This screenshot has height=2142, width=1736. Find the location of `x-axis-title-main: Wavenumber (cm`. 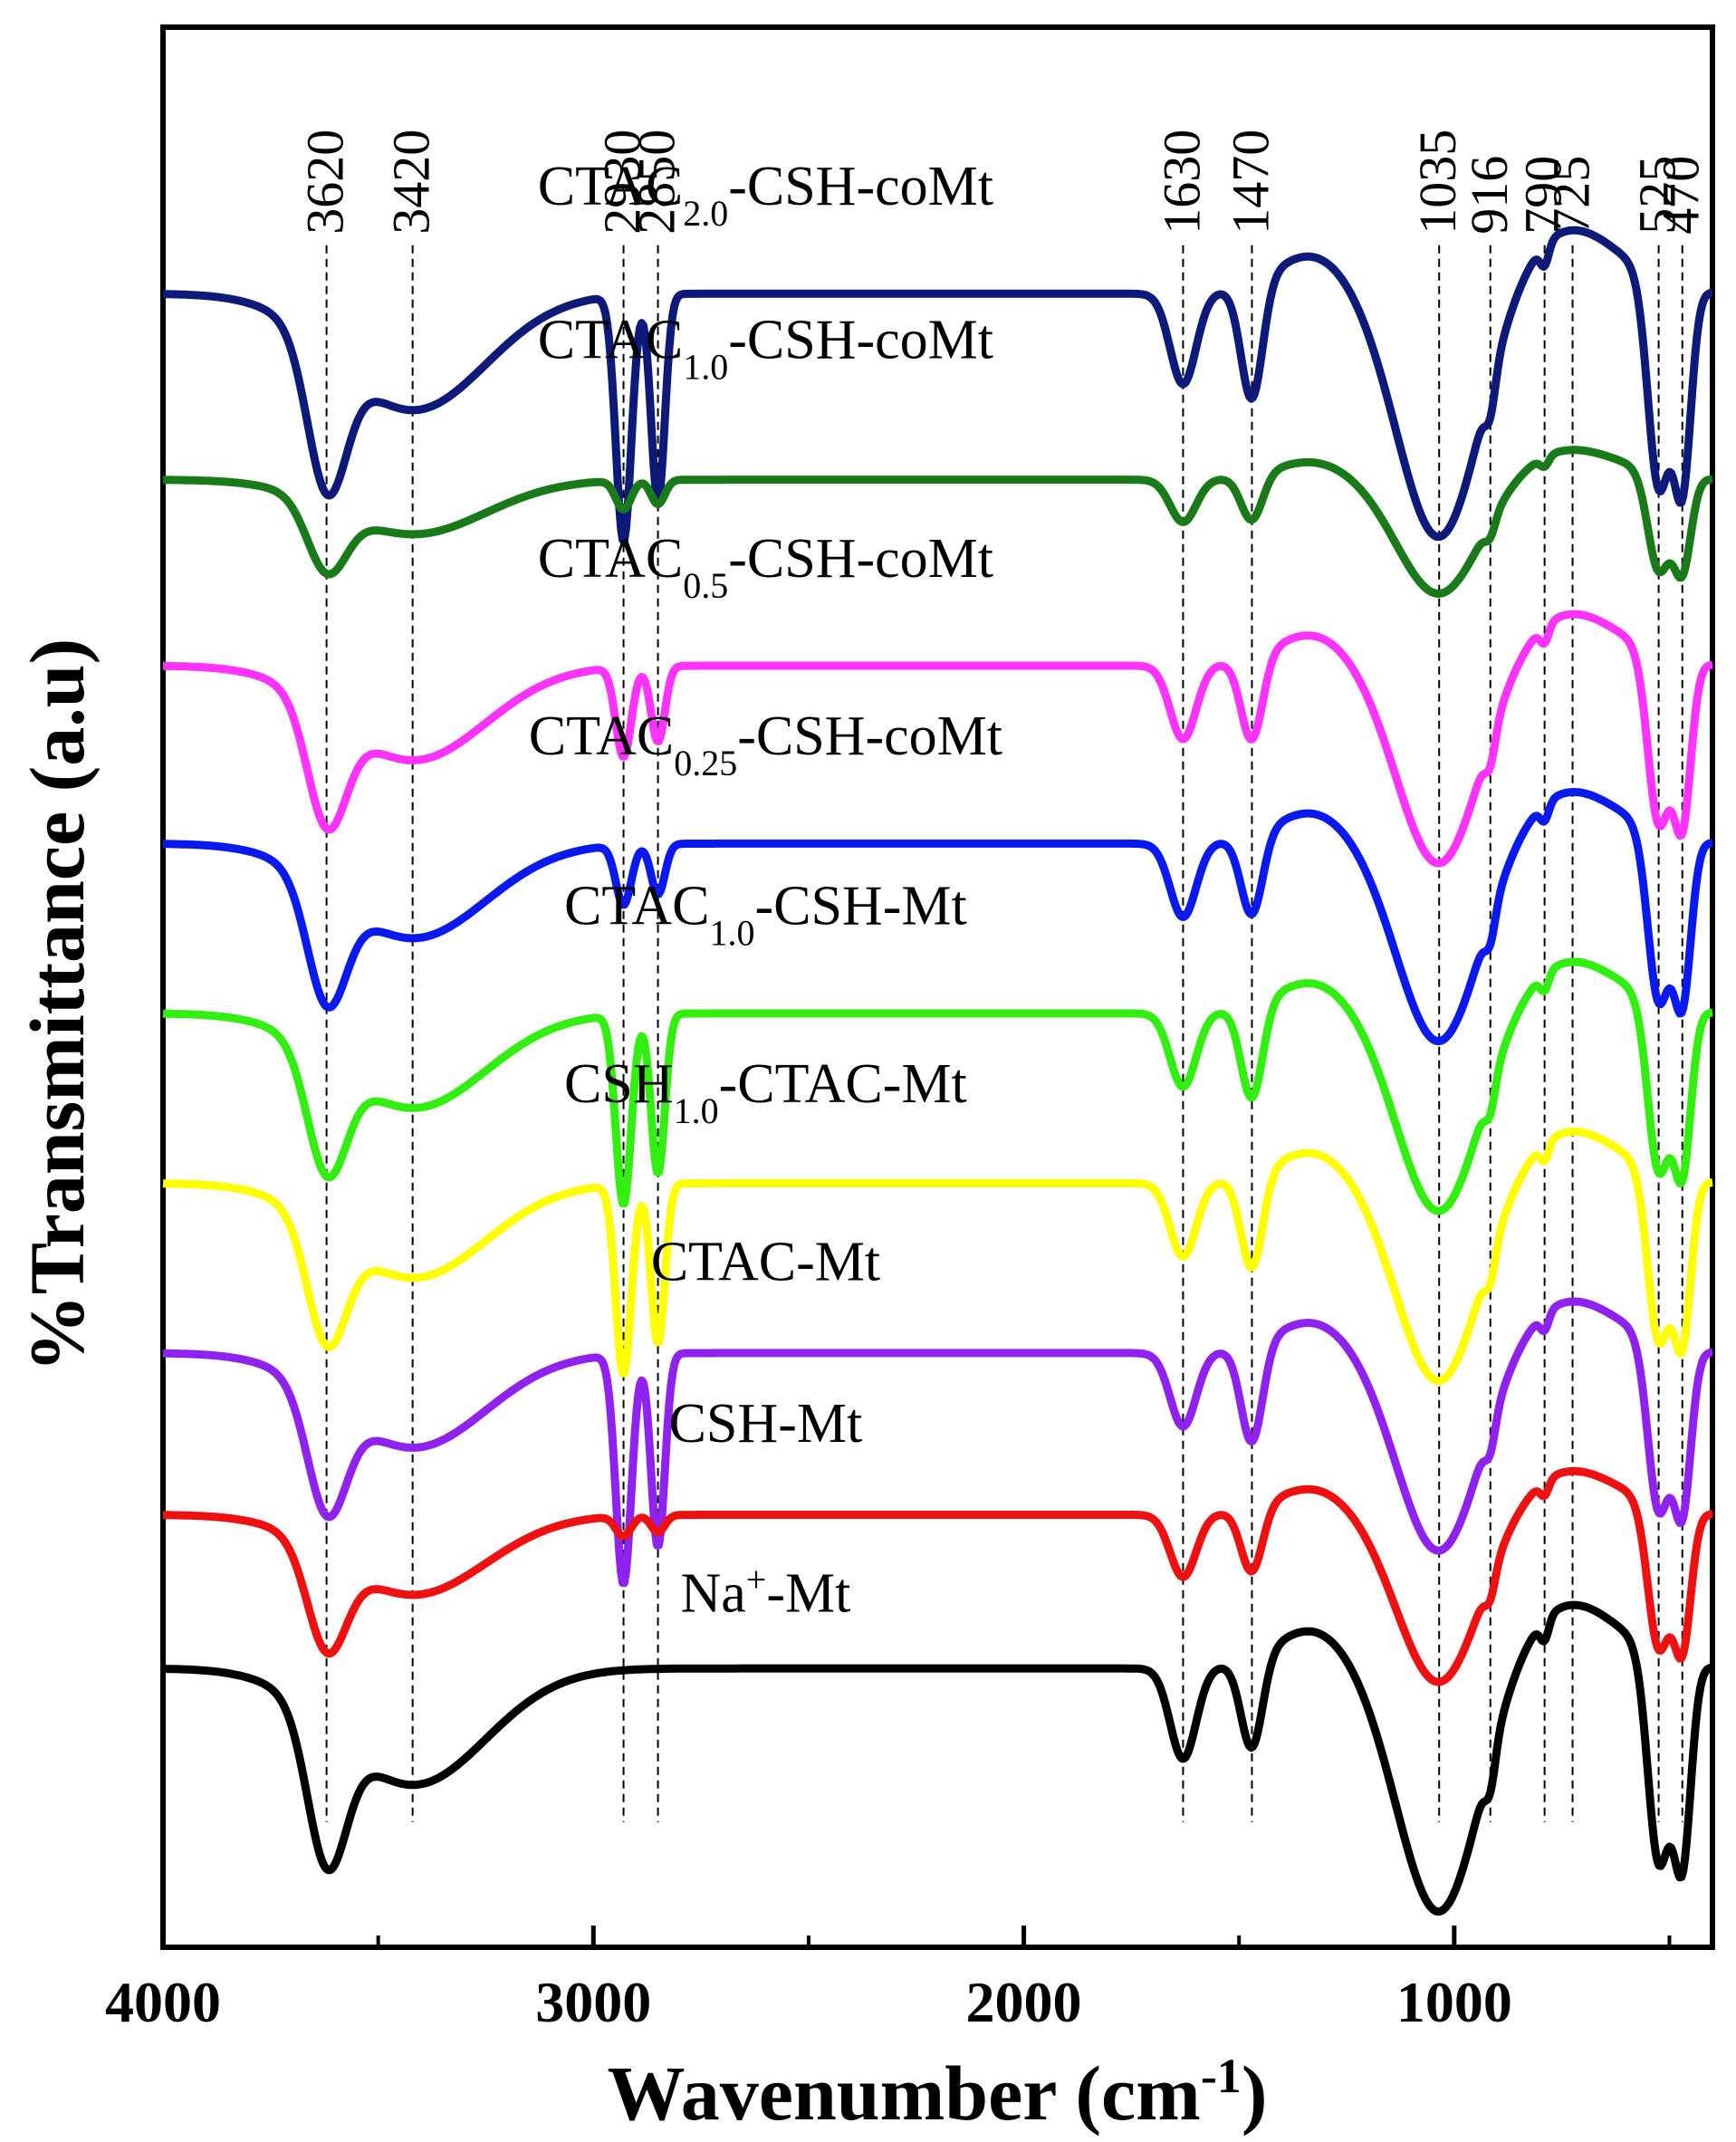

x-axis-title-main: Wavenumber (cm is located at coordinates (904, 2094).